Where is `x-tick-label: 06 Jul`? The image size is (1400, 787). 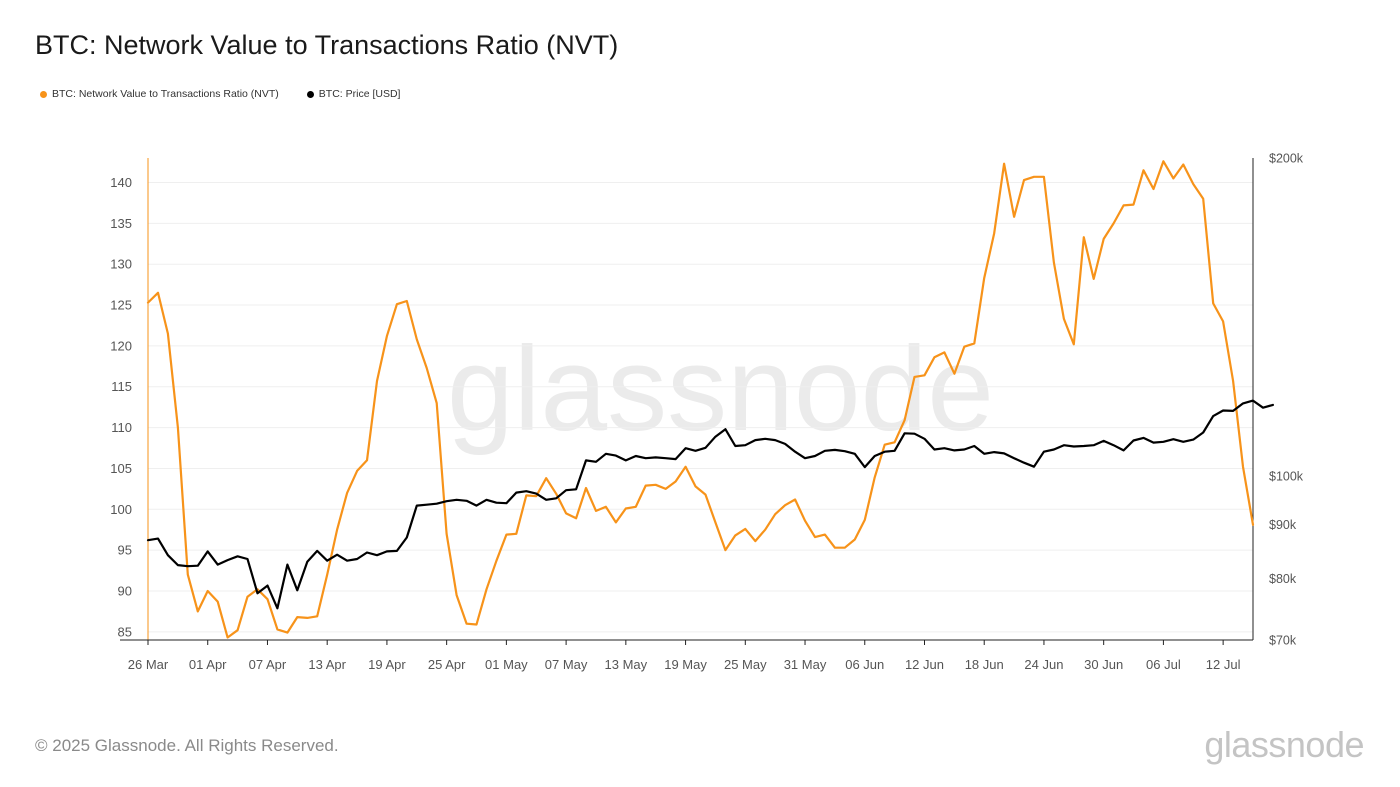 x-tick-label: 06 Jul is located at coordinates (1163, 664).